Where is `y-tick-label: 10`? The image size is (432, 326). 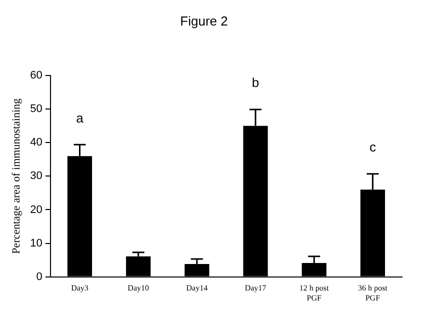 y-tick-label: 10 is located at coordinates (36, 243).